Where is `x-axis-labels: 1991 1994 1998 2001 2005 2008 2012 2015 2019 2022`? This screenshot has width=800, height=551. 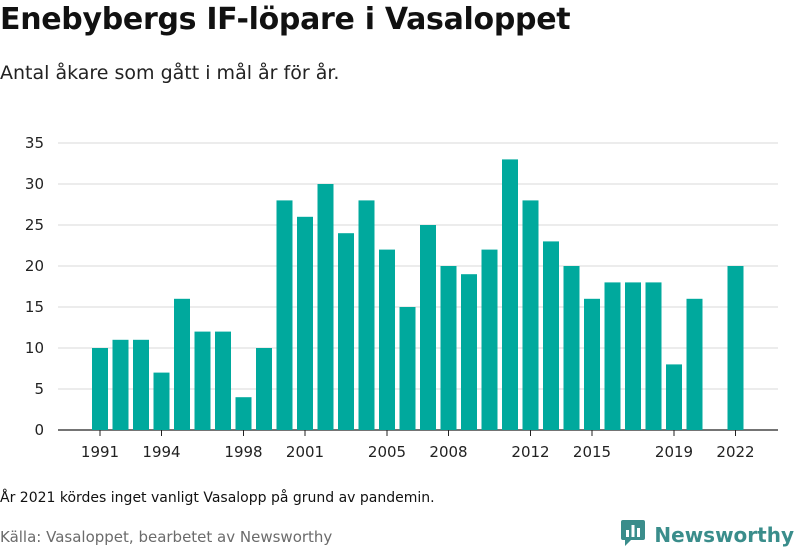
x-axis-labels: 1991 1994 1998 2001 2005 2008 2012 2015 2019 2022 is located at coordinates (418, 452).